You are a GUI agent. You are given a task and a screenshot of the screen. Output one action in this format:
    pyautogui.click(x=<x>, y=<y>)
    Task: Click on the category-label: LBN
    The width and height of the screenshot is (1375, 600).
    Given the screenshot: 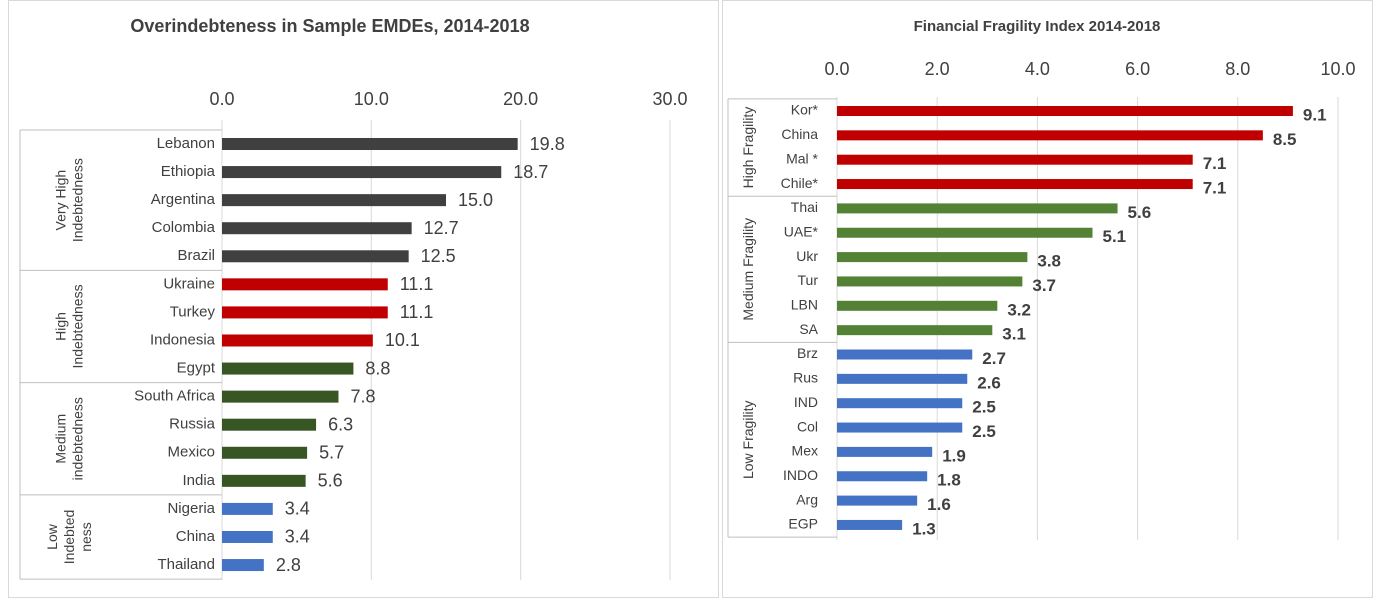 What is the action you would take?
    pyautogui.click(x=804, y=305)
    